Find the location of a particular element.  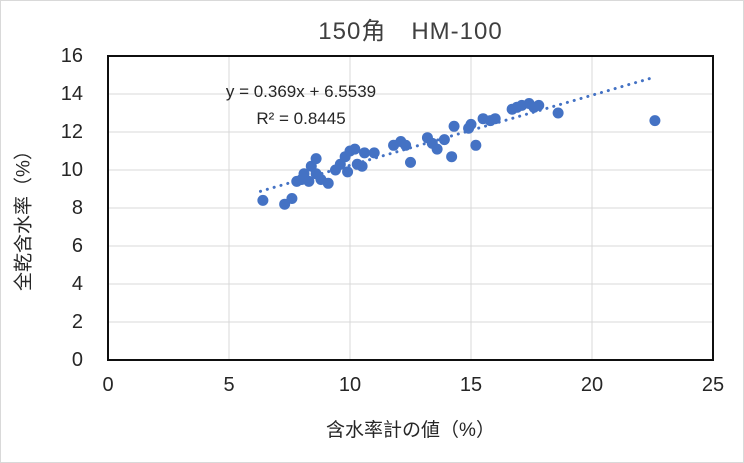

y-tick-label: 12 is located at coordinates (71, 132).